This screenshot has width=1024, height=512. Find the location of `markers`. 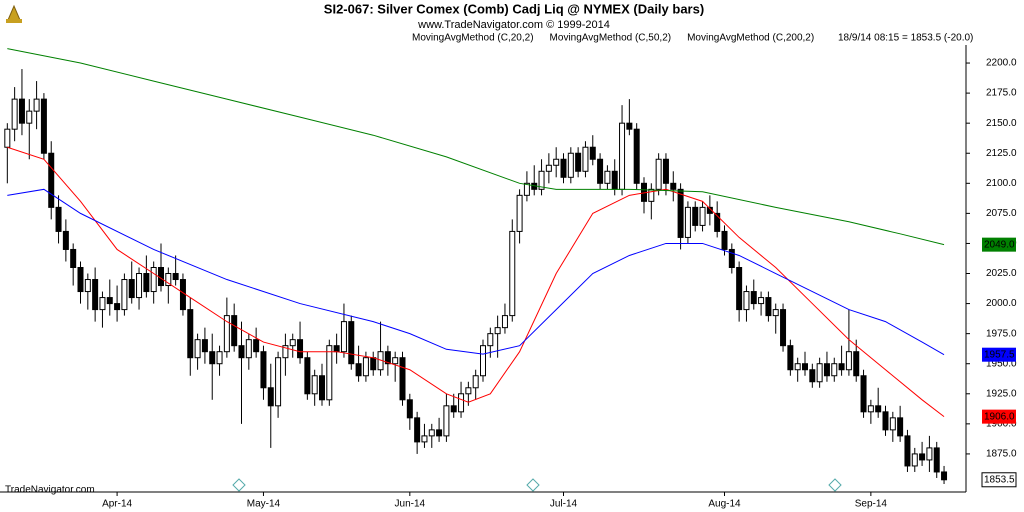

markers is located at coordinates (537, 485).